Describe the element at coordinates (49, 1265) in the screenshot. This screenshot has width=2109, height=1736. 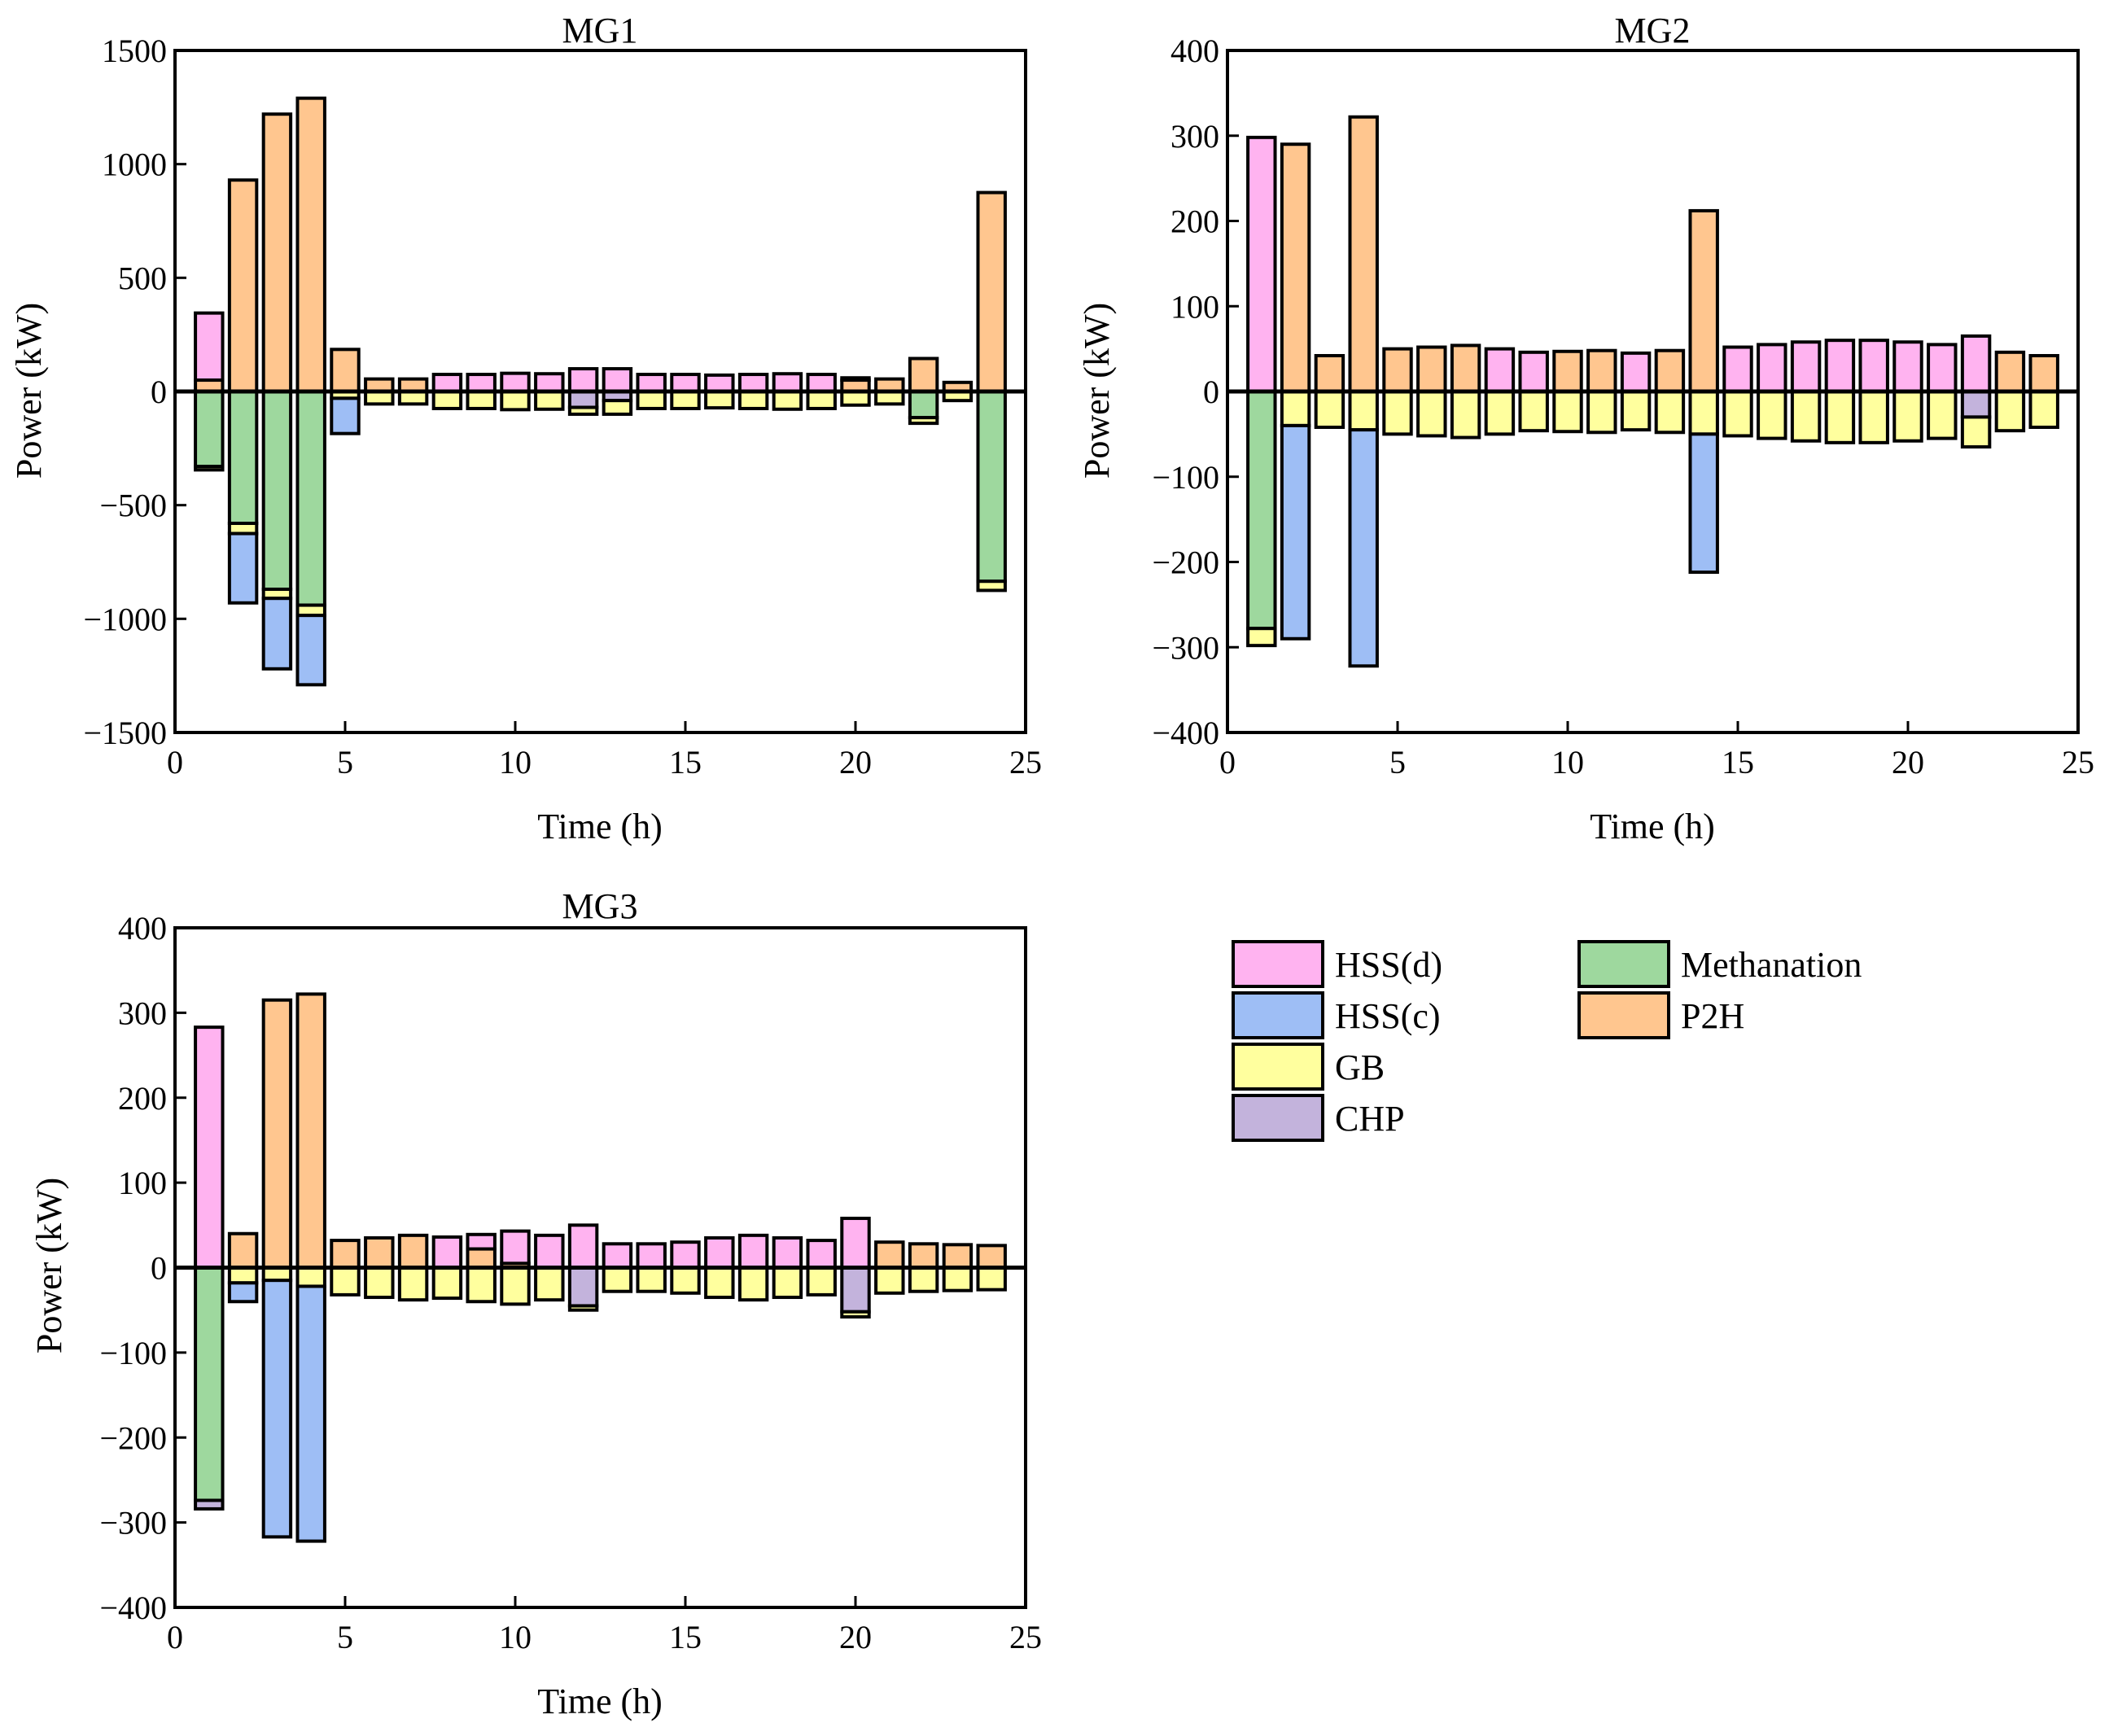
I see `y-axis-label: Power (kW)` at that location.